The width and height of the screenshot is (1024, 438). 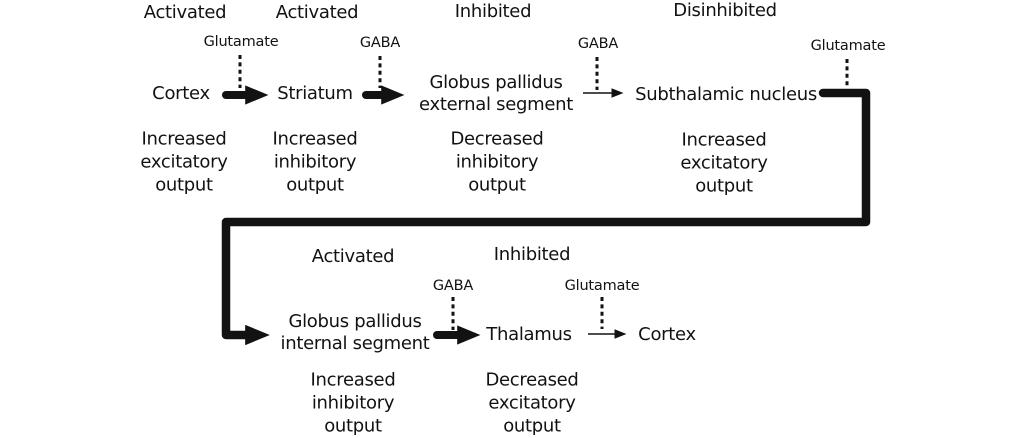 What do you see at coordinates (602, 286) in the screenshot?
I see `transmitter-label-glutamate-3: Glutamate` at bounding box center [602, 286].